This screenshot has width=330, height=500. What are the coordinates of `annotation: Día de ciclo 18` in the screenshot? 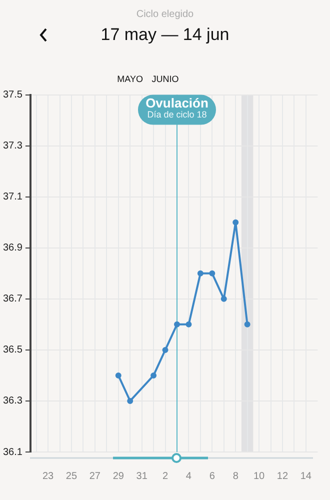 It's located at (177, 115).